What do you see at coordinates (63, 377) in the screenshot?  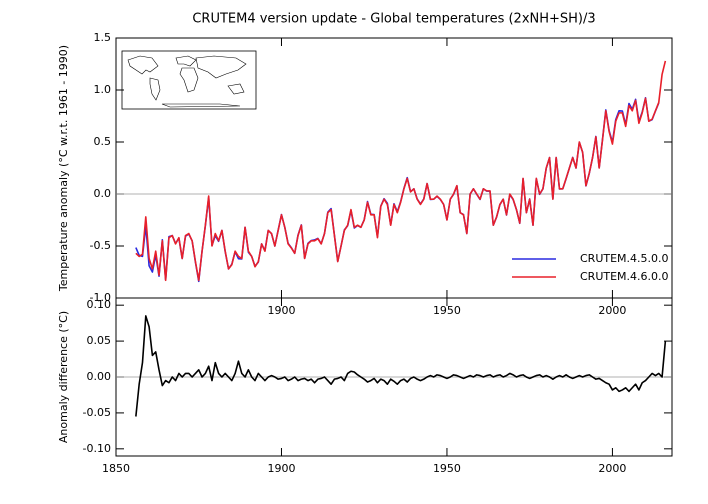 I see `y-axis-label: Anomaly difference (°C)` at bounding box center [63, 377].